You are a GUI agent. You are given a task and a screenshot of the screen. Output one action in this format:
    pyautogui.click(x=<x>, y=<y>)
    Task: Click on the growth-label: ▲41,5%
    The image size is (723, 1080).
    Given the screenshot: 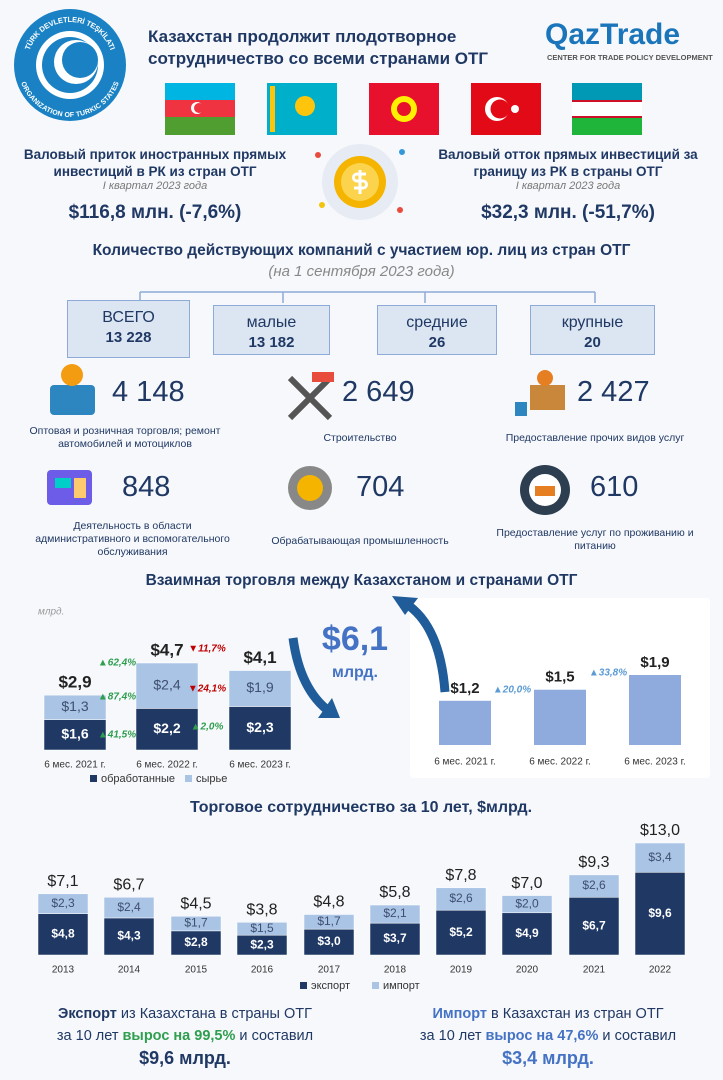 What is the action you would take?
    pyautogui.click(x=117, y=735)
    